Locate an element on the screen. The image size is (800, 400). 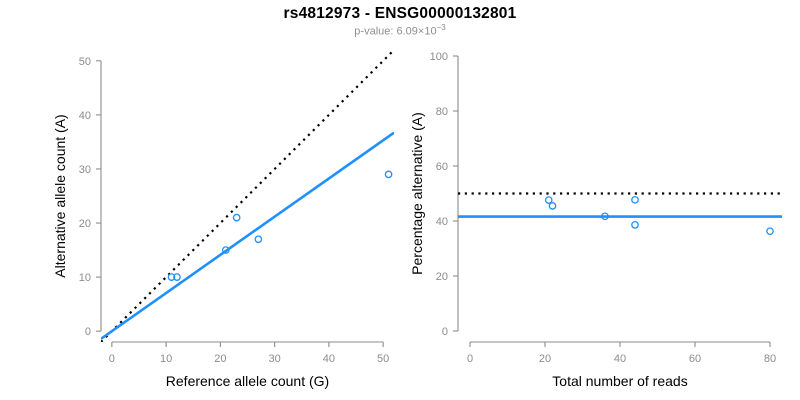
y-tick-label: 80 is located at coordinates (442, 112).